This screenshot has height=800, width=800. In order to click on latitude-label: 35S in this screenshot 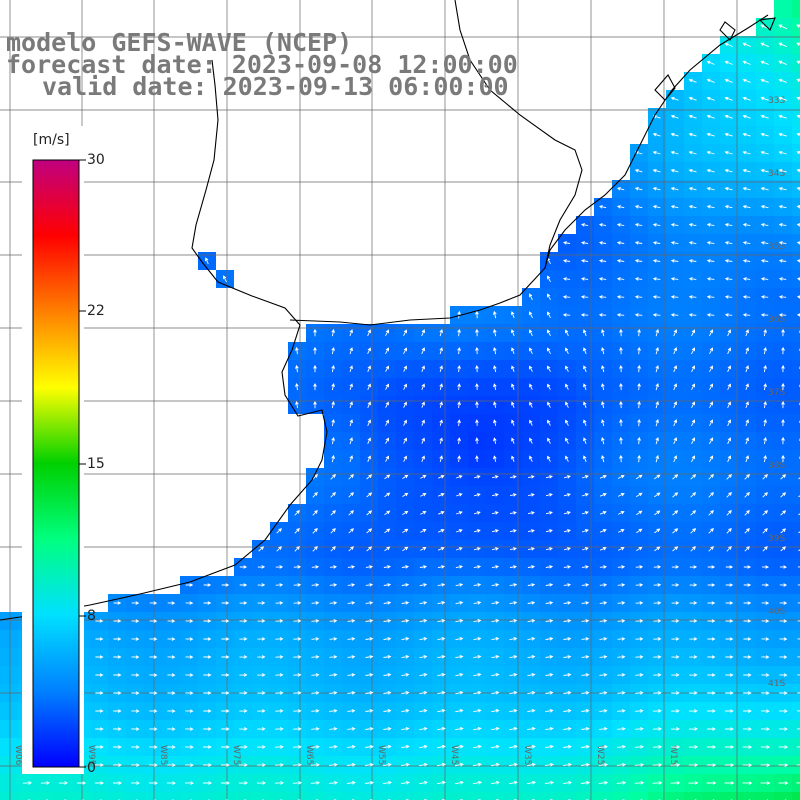, I will do `click(776, 247)`.